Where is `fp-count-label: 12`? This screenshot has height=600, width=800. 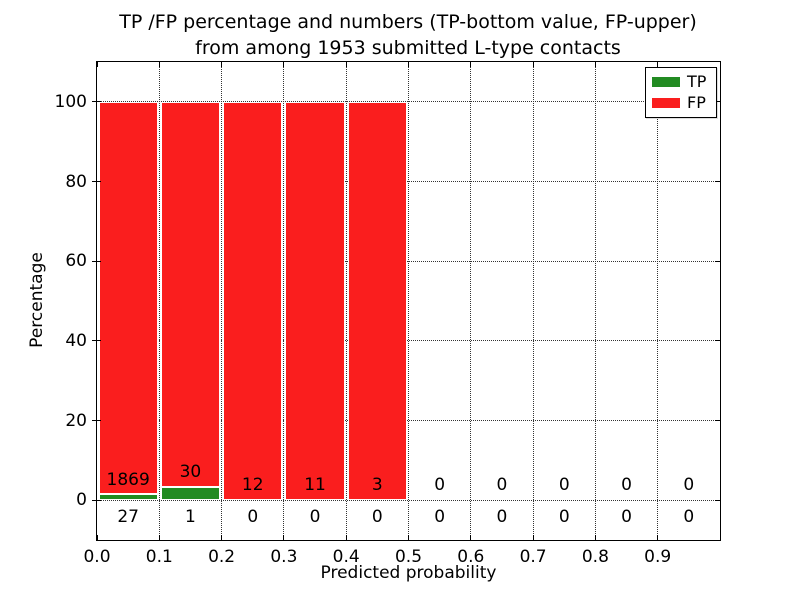
fp-count-label: 12 is located at coordinates (252, 485).